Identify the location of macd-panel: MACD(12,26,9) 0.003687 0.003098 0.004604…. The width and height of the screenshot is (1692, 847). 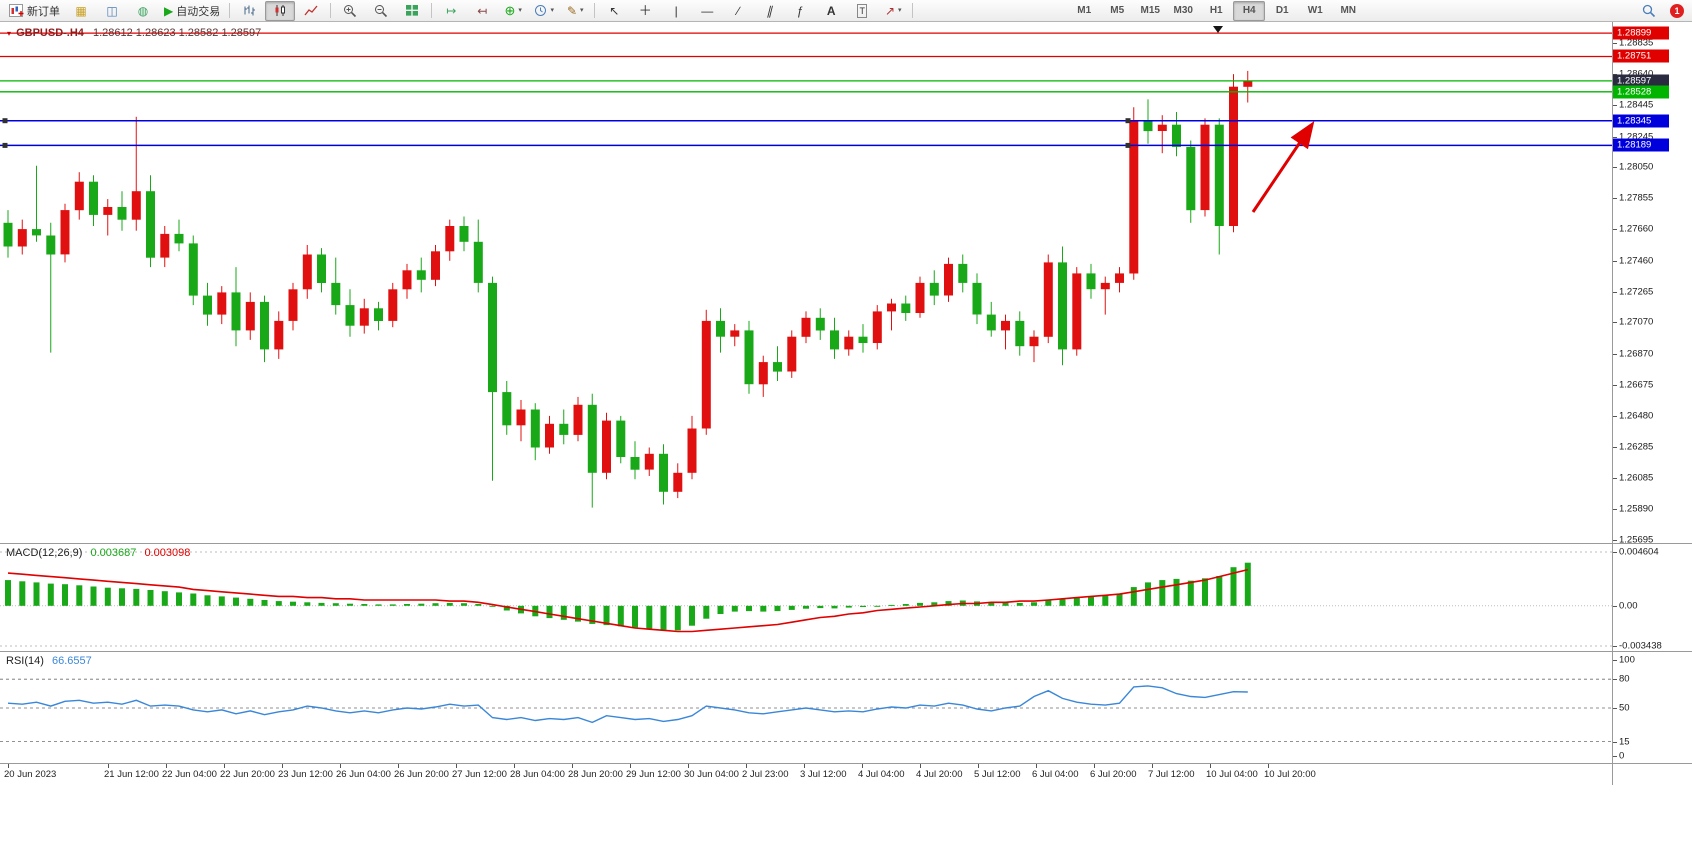
(846, 597).